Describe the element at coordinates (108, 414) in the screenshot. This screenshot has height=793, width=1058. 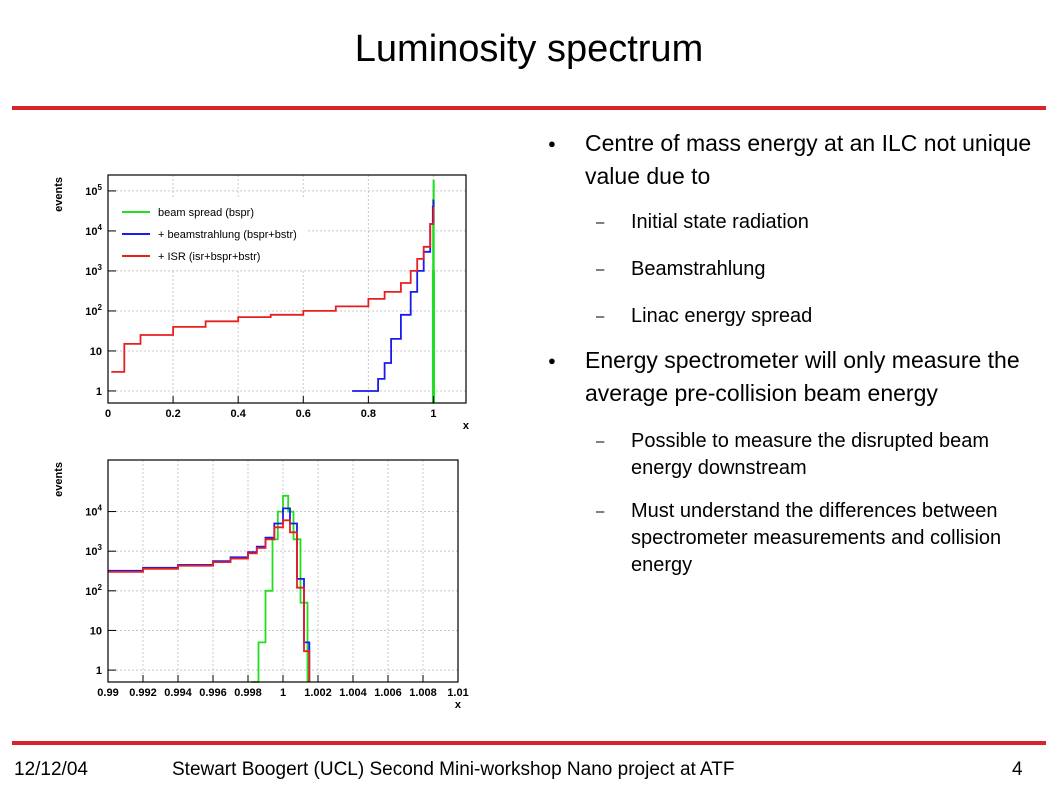
I see `x-tick-label: 0` at that location.